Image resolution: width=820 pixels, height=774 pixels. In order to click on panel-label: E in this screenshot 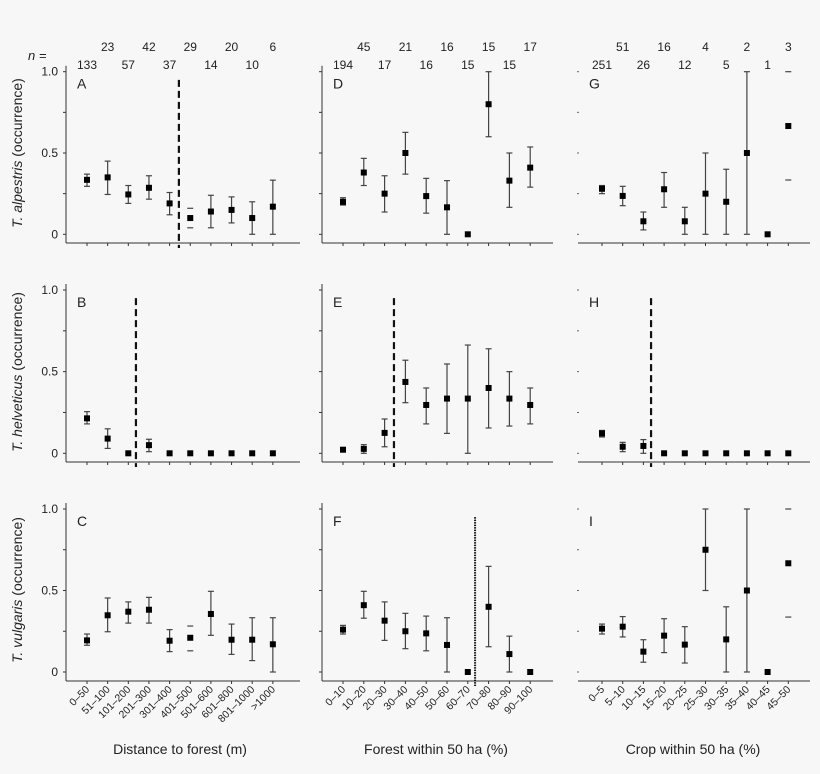, I will do `click(337, 302)`.